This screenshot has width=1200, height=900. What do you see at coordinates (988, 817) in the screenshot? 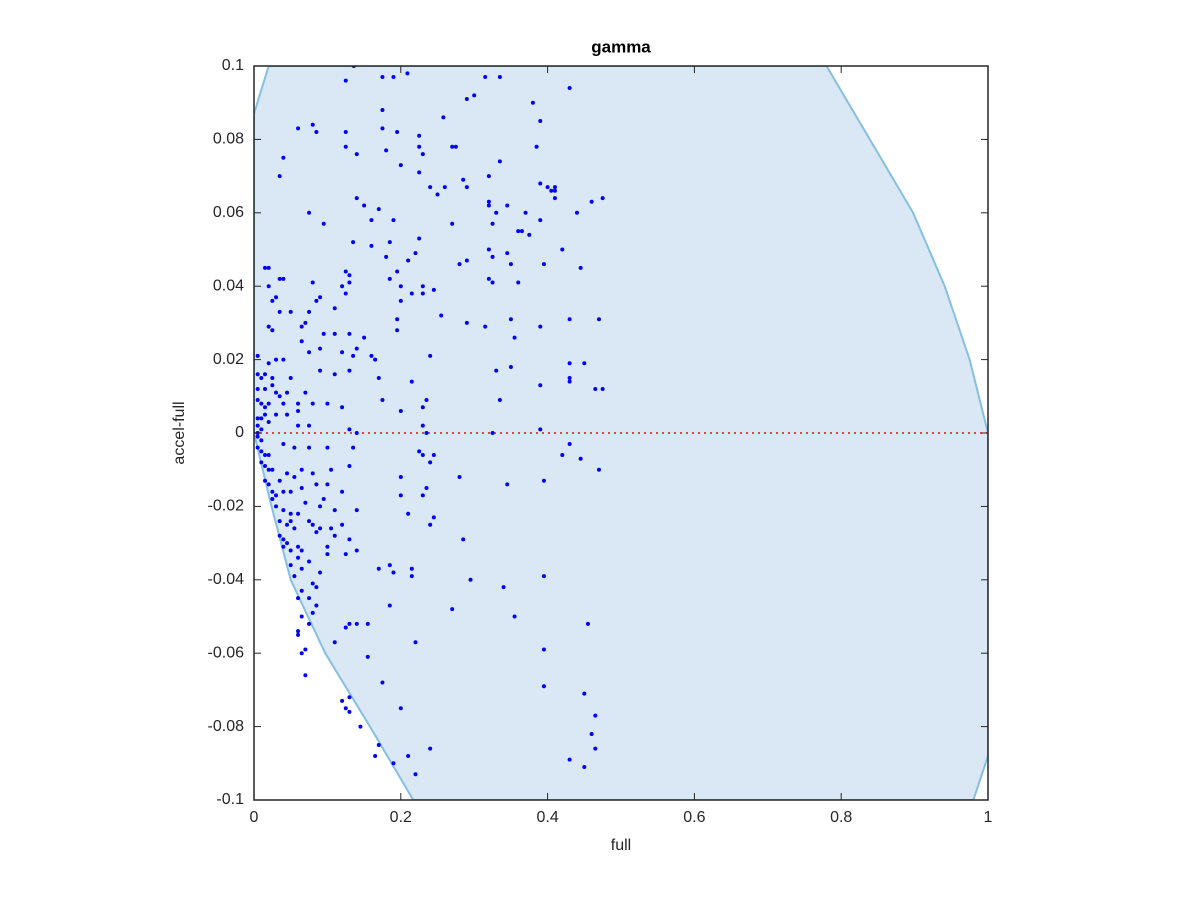
I see `x-tick-label: 1` at bounding box center [988, 817].